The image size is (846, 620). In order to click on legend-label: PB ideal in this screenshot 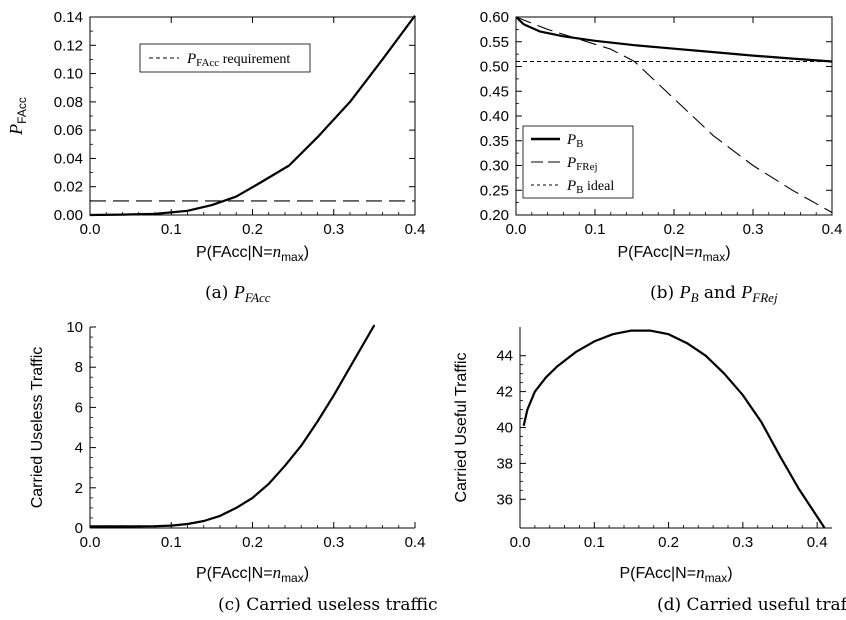, I will do `click(590, 187)`.